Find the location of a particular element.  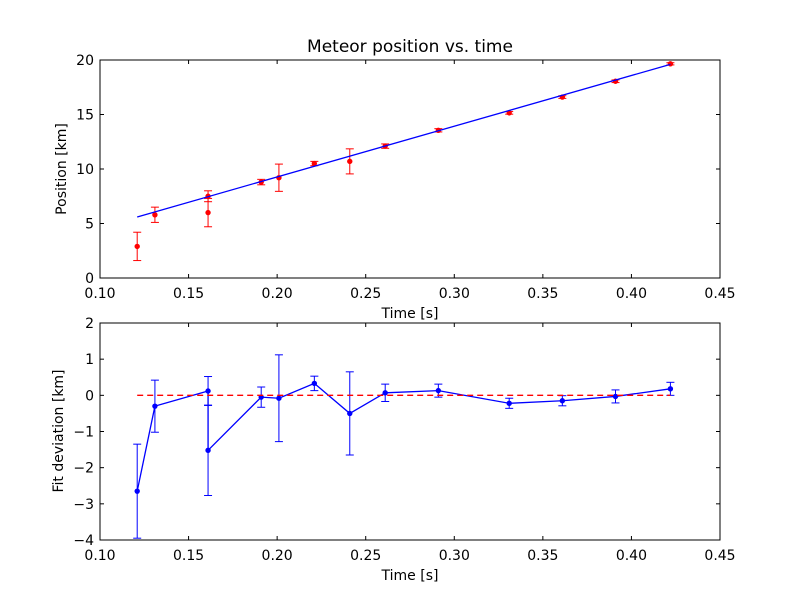

y-tick-label: 5 is located at coordinates (89, 225).